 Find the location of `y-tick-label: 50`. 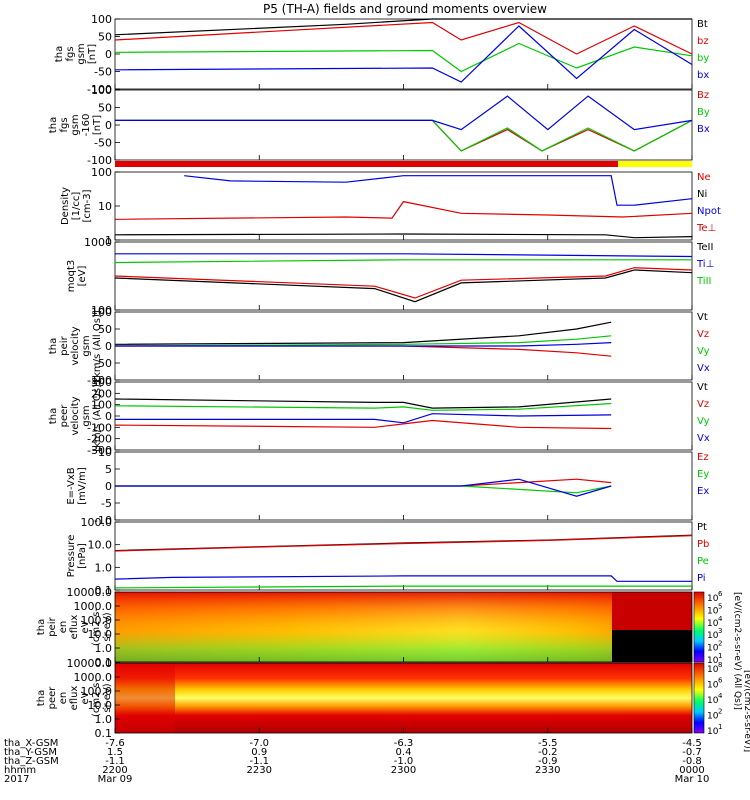

y-tick-label: 50 is located at coordinates (105, 37).